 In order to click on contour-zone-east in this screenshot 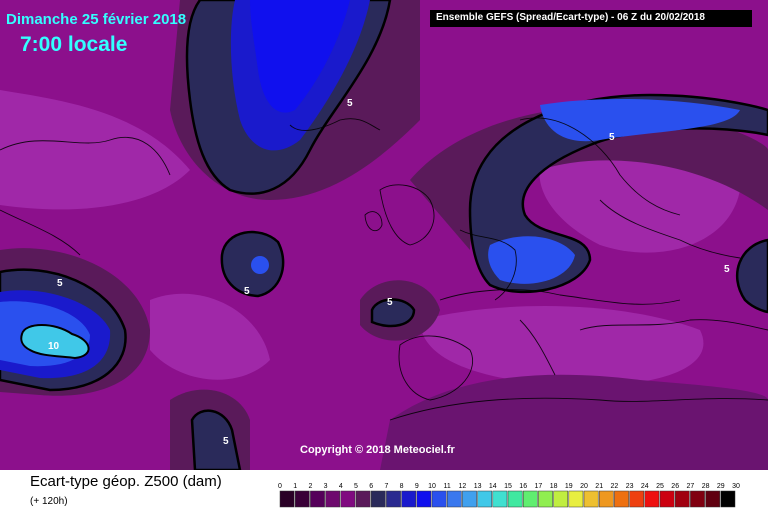, I will do `click(751, 276)`.